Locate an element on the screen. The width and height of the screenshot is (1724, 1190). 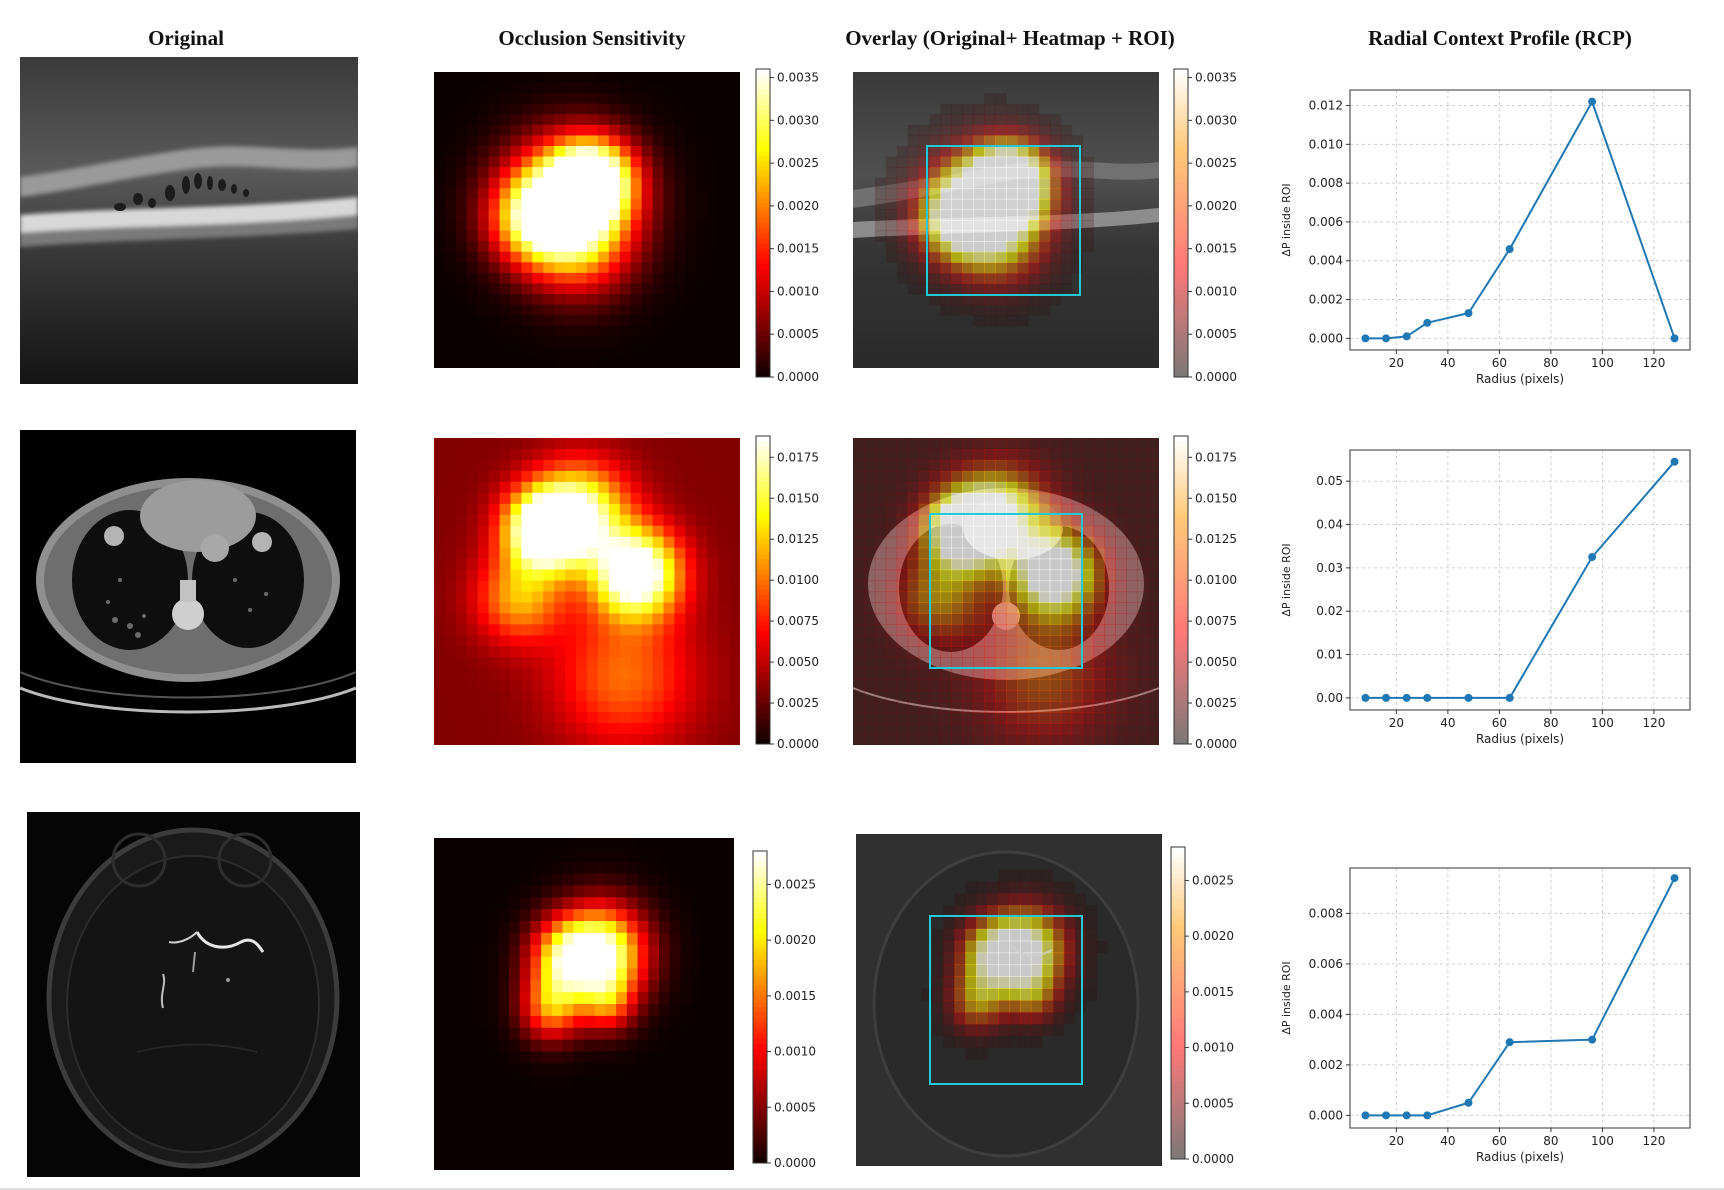
y-tick-label: 0.03 is located at coordinates (1329, 568).